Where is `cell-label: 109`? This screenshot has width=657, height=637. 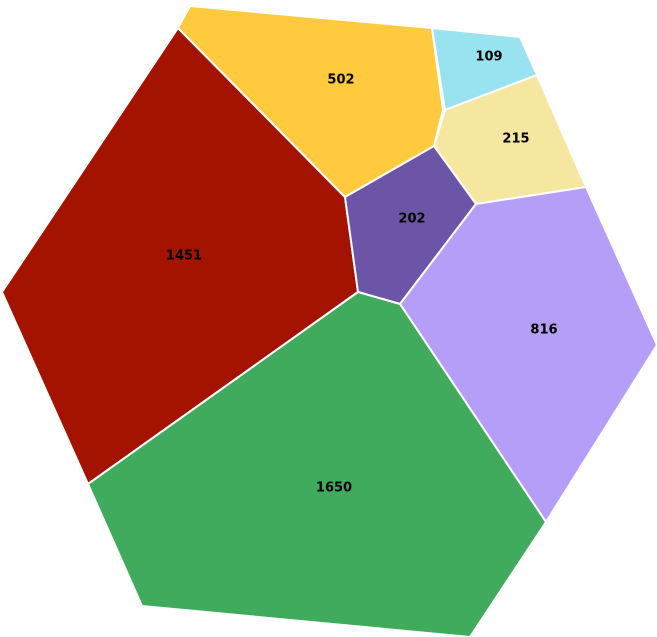 cell-label: 109 is located at coordinates (488, 57).